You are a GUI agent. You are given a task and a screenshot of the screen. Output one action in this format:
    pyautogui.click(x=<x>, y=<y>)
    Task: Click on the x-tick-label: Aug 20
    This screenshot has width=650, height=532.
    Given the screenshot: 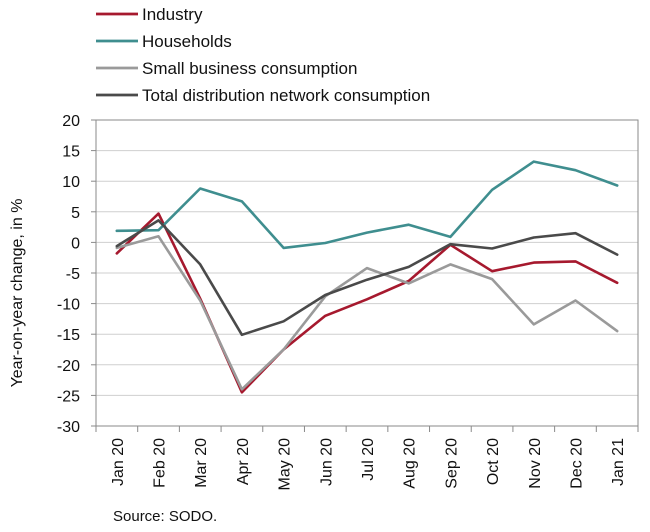 What is the action you would take?
    pyautogui.click(x=410, y=463)
    